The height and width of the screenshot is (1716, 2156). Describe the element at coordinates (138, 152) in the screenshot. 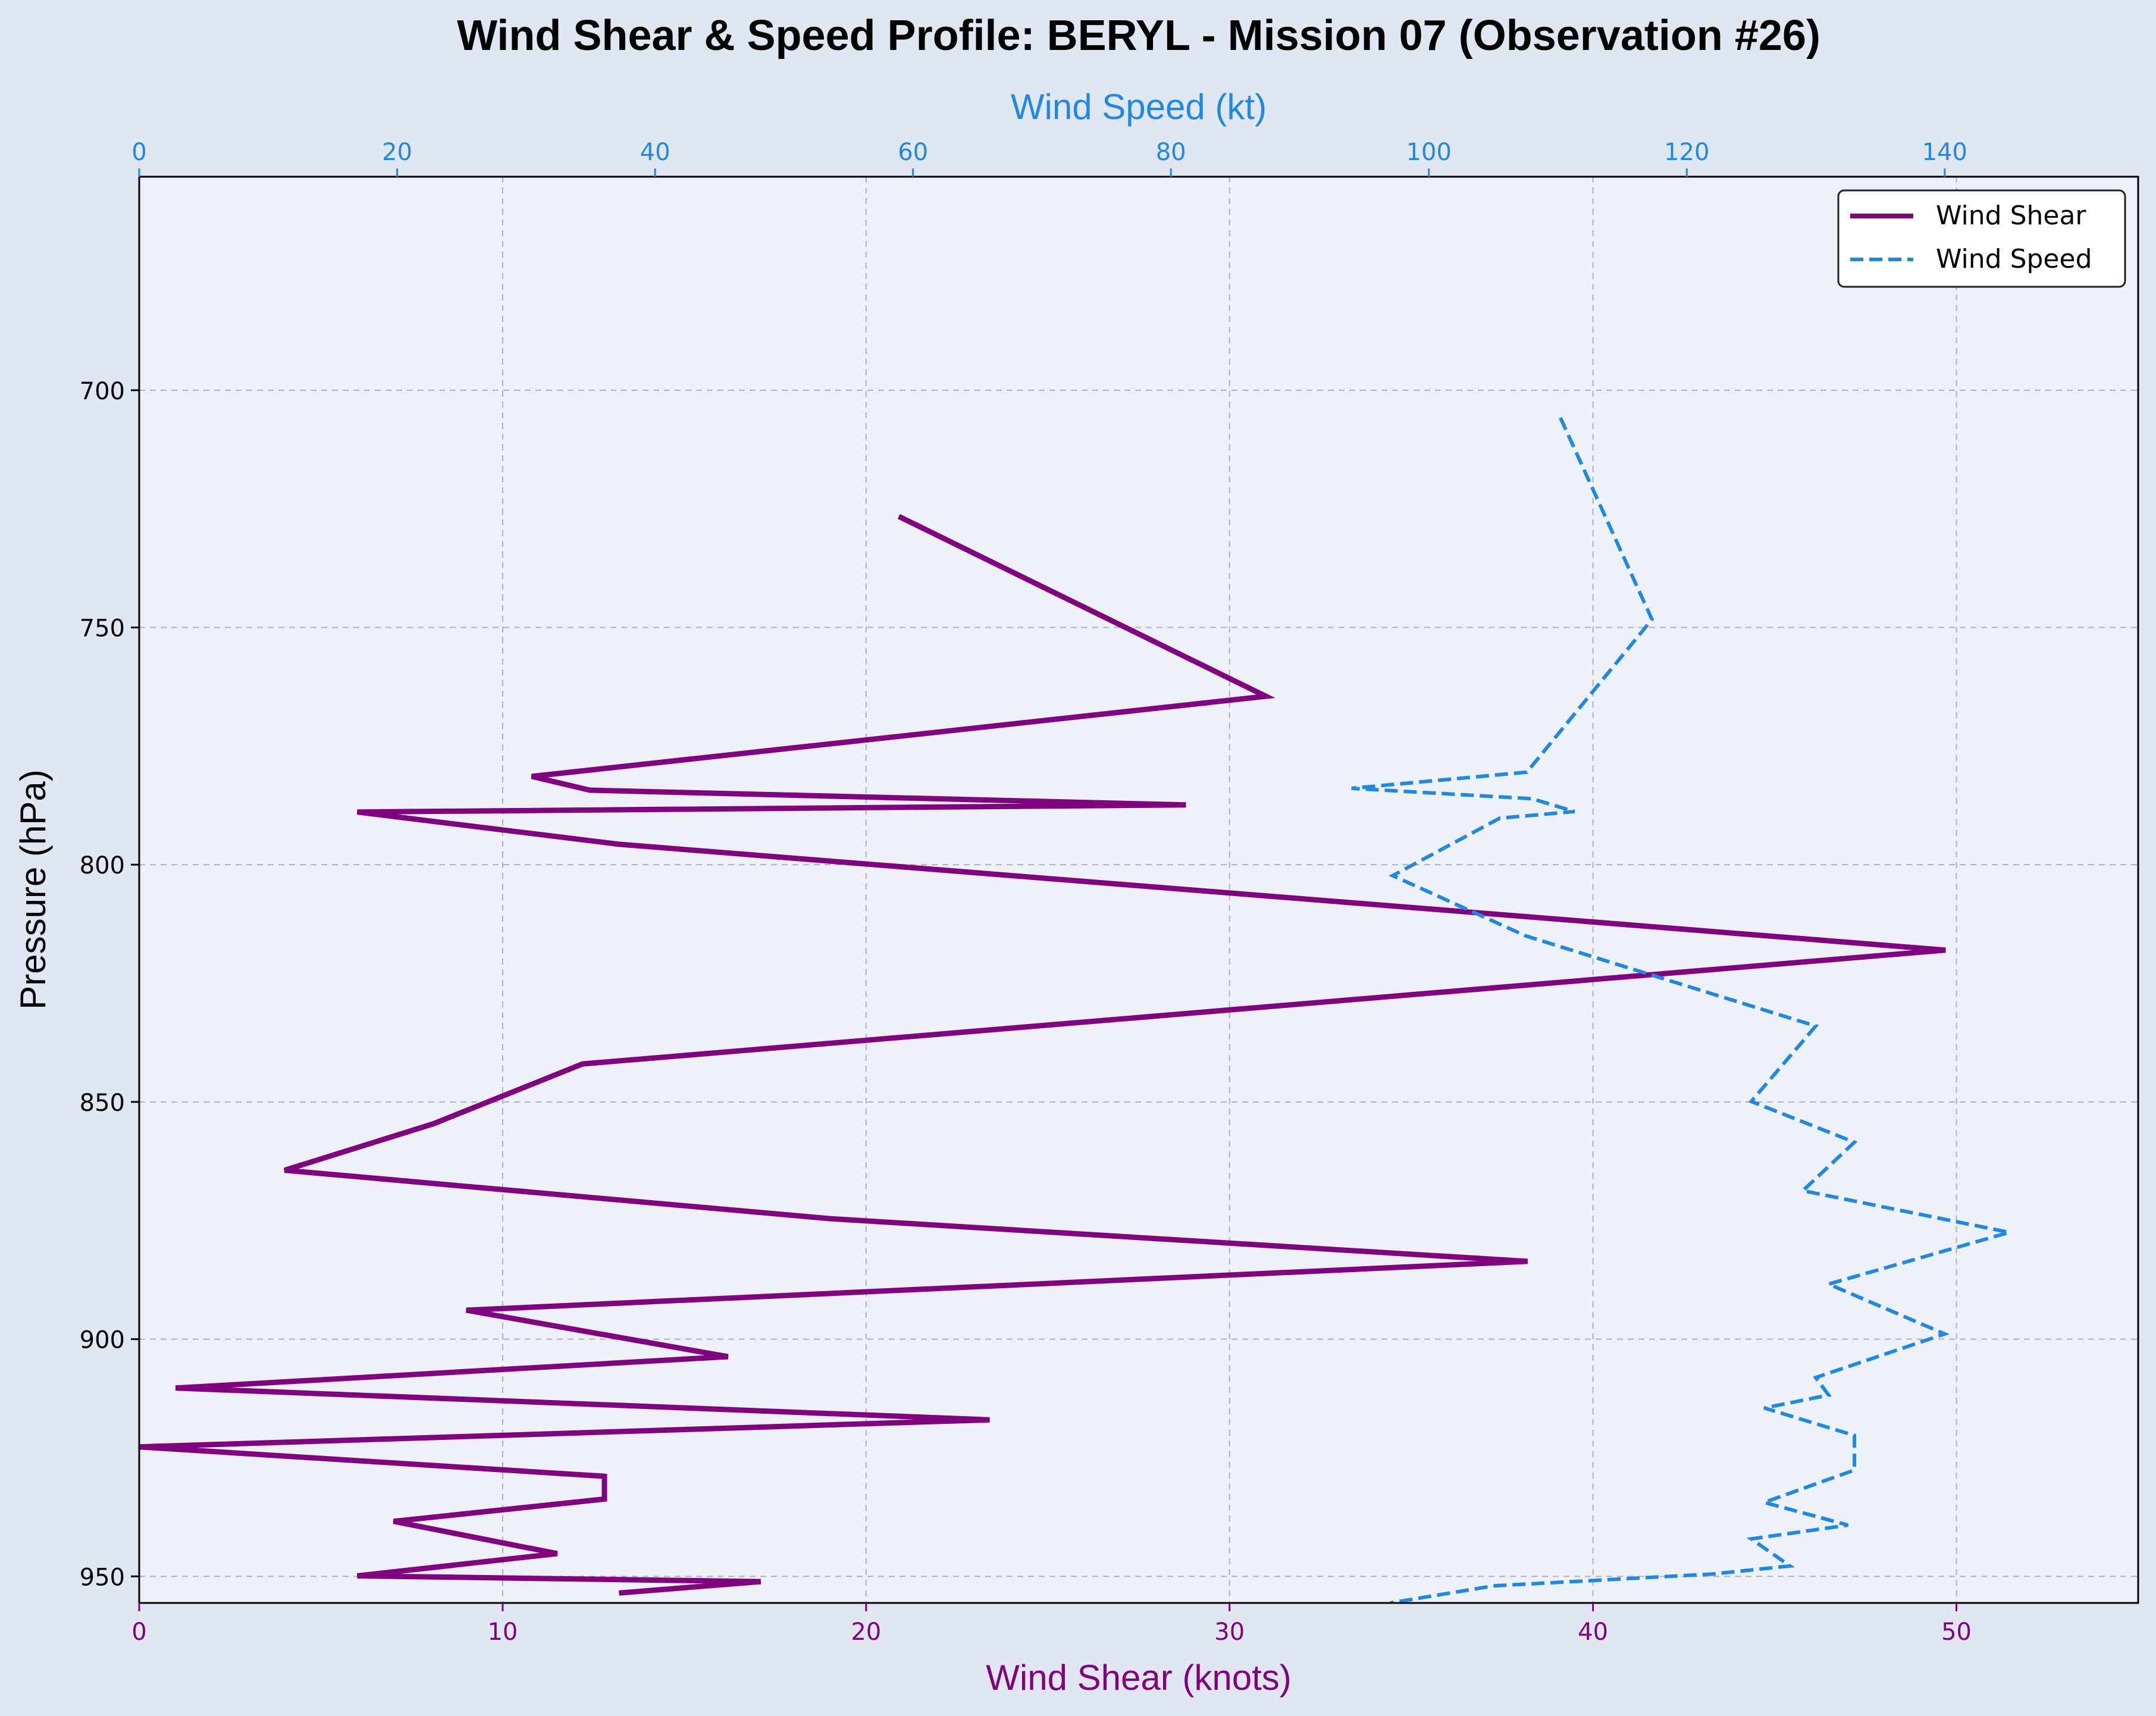

I see `x-tick-label-top: 0` at that location.